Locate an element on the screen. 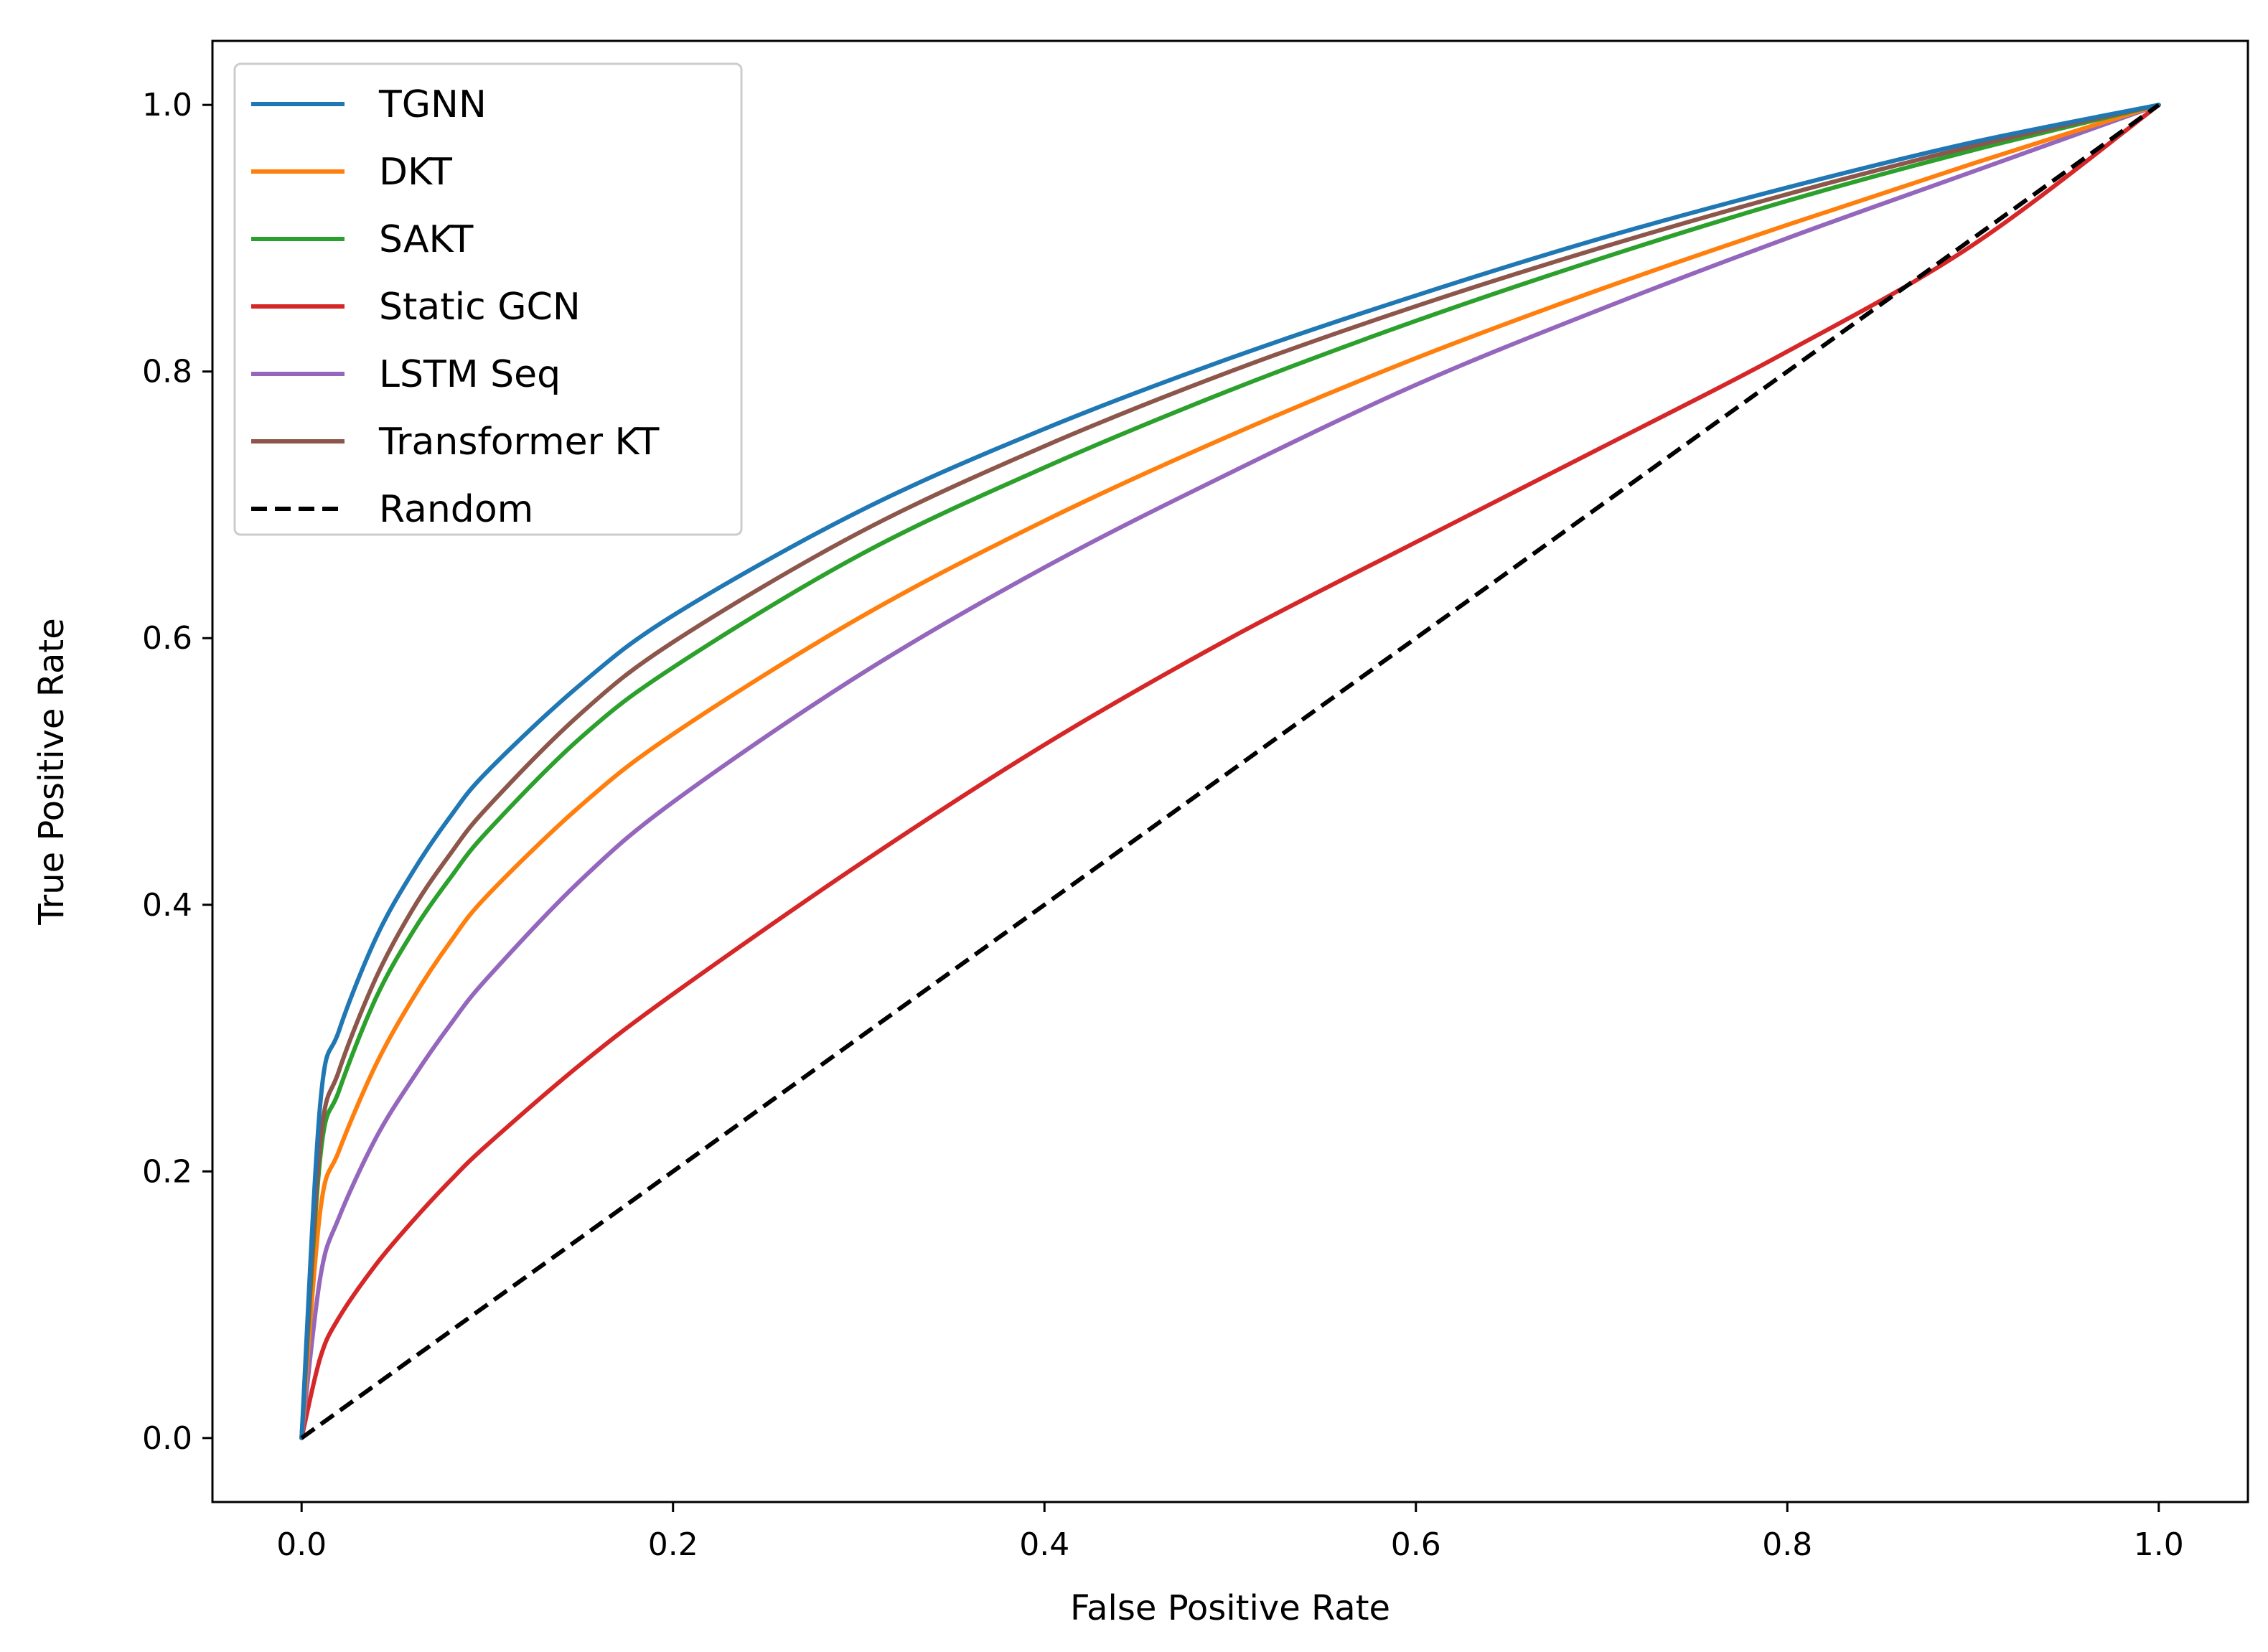 The width and height of the screenshot is (2268, 1652). legend-box is located at coordinates (488, 299).